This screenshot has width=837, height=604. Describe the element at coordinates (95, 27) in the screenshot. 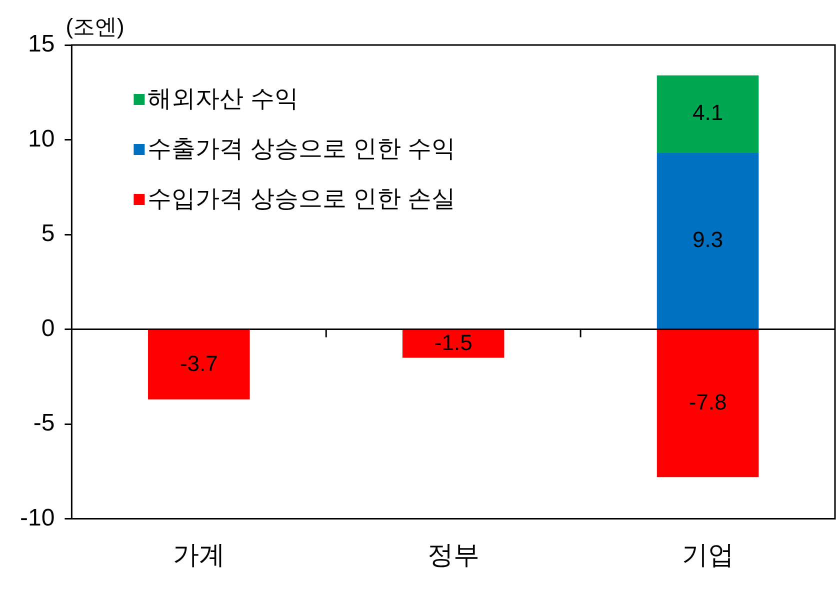

I see `y-axis-title: (조엔)` at that location.